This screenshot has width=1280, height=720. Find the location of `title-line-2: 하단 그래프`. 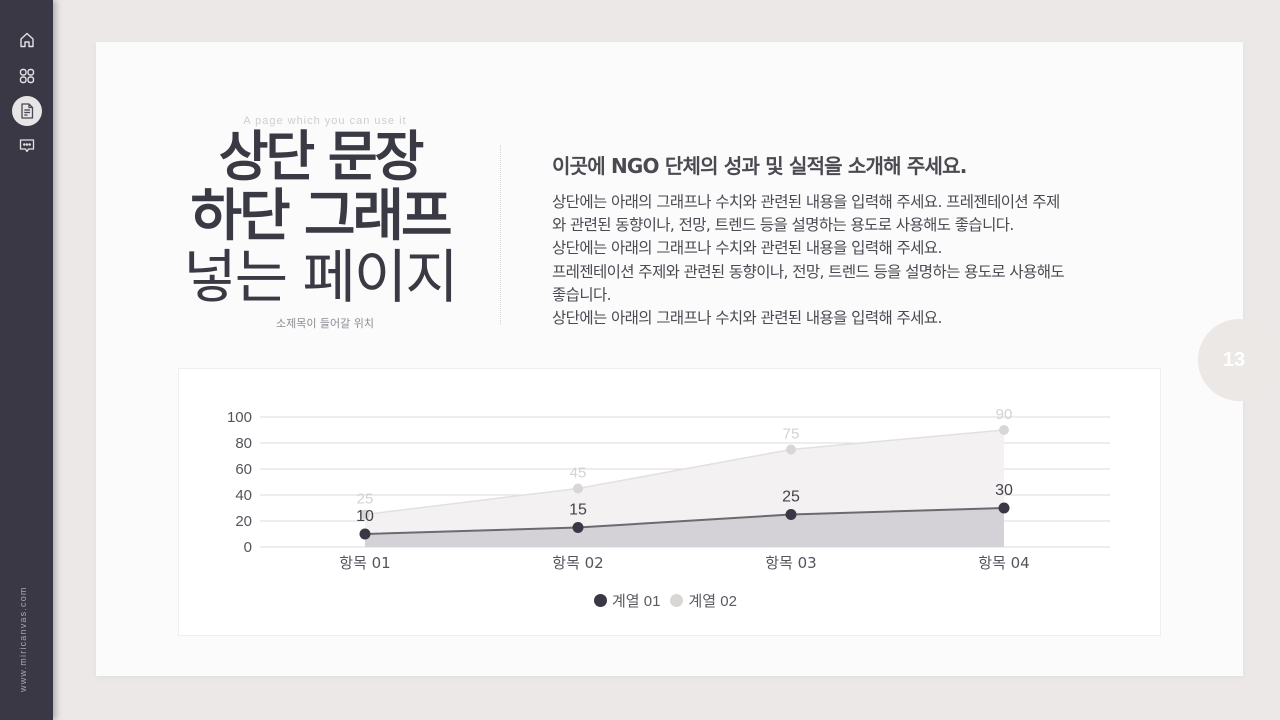

title-line-2: 하단 그래프 is located at coordinates (321, 216).